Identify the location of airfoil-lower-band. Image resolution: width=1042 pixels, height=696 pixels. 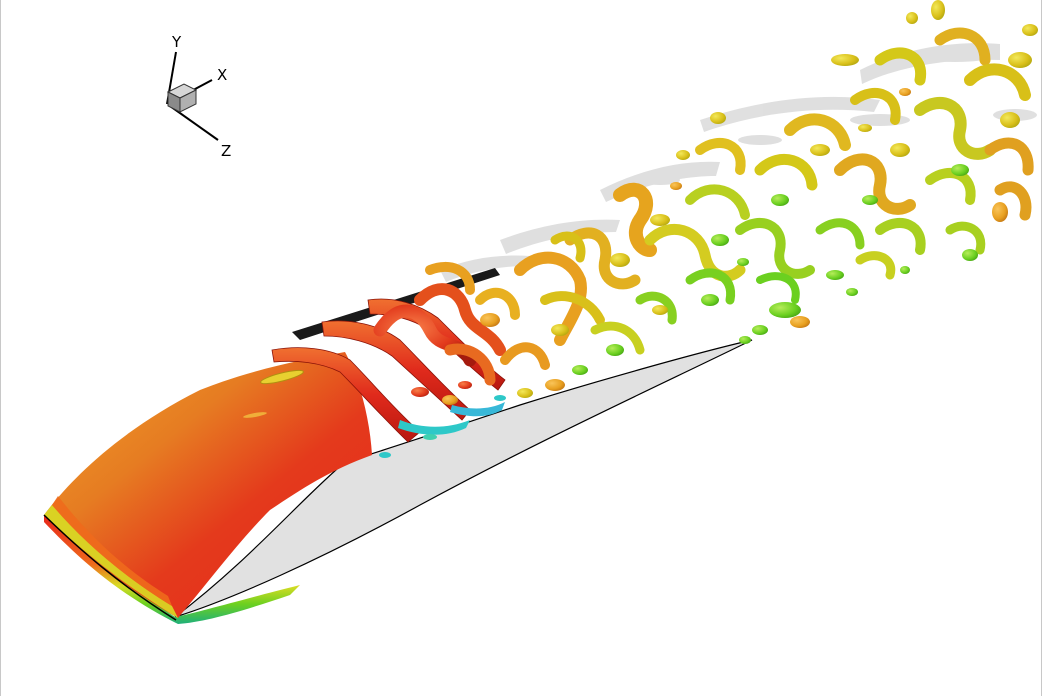
(172, 569).